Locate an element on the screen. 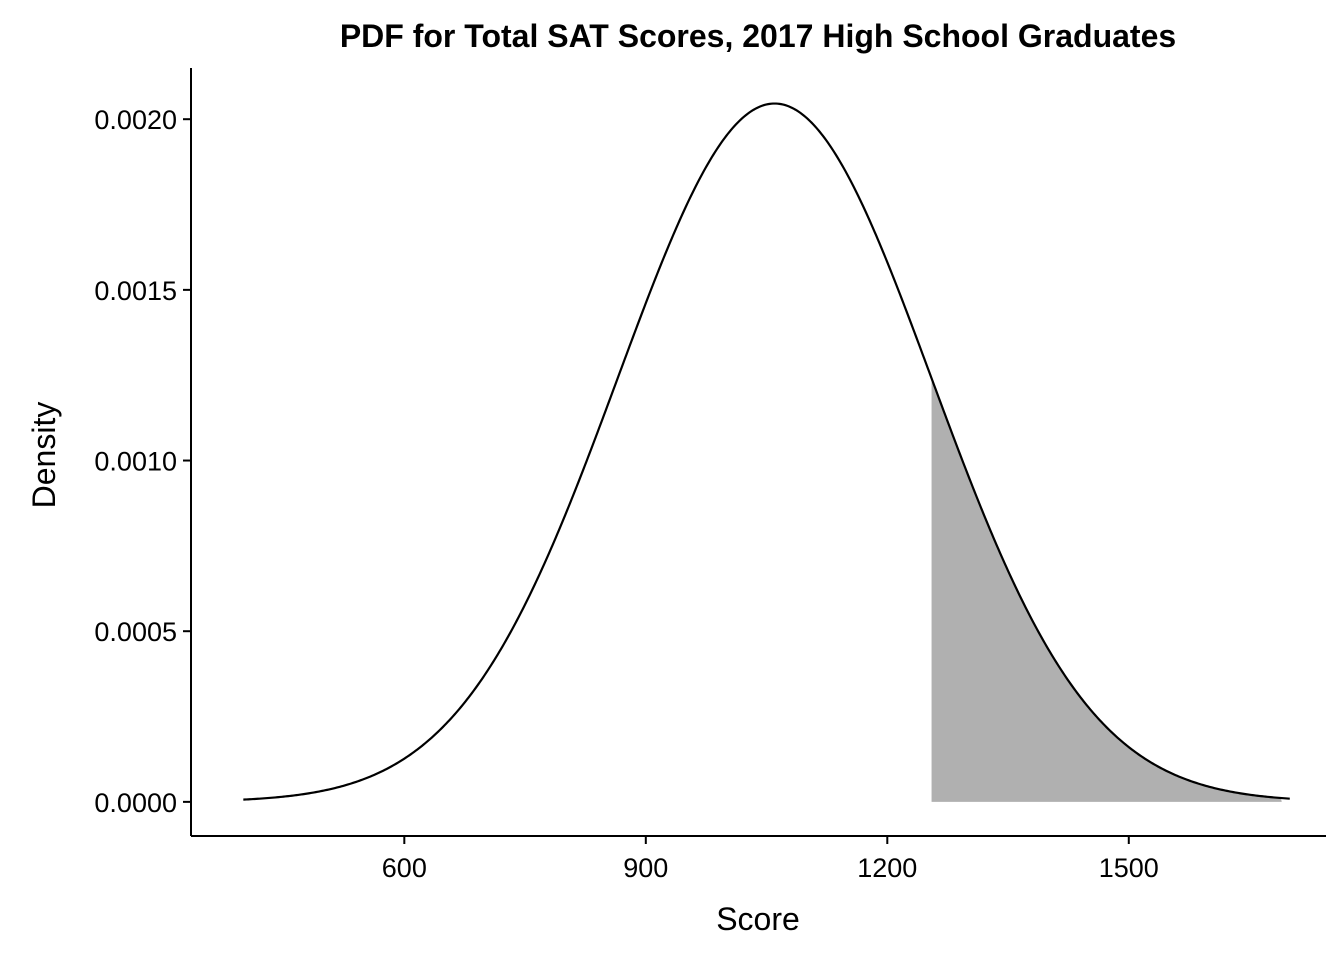  y-tick-label: 0.0010 is located at coordinates (135, 462).